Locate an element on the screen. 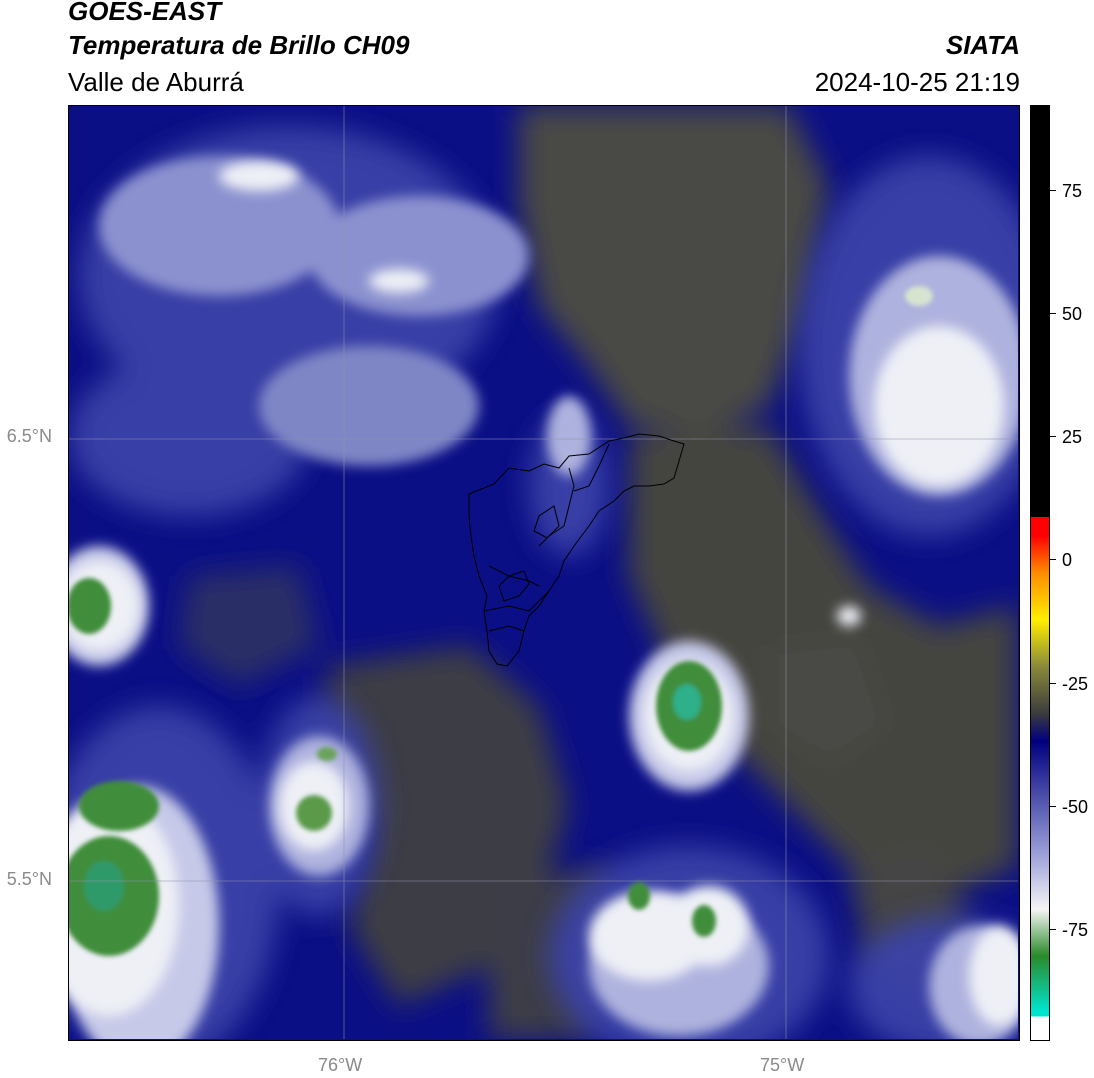  lat-label-6.5N: 6.5°N is located at coordinates (29, 436).